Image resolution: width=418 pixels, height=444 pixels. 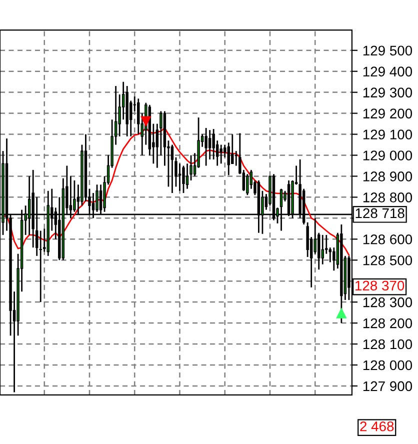 I want to click on y-tick-label: 127 900, so click(x=387, y=386).